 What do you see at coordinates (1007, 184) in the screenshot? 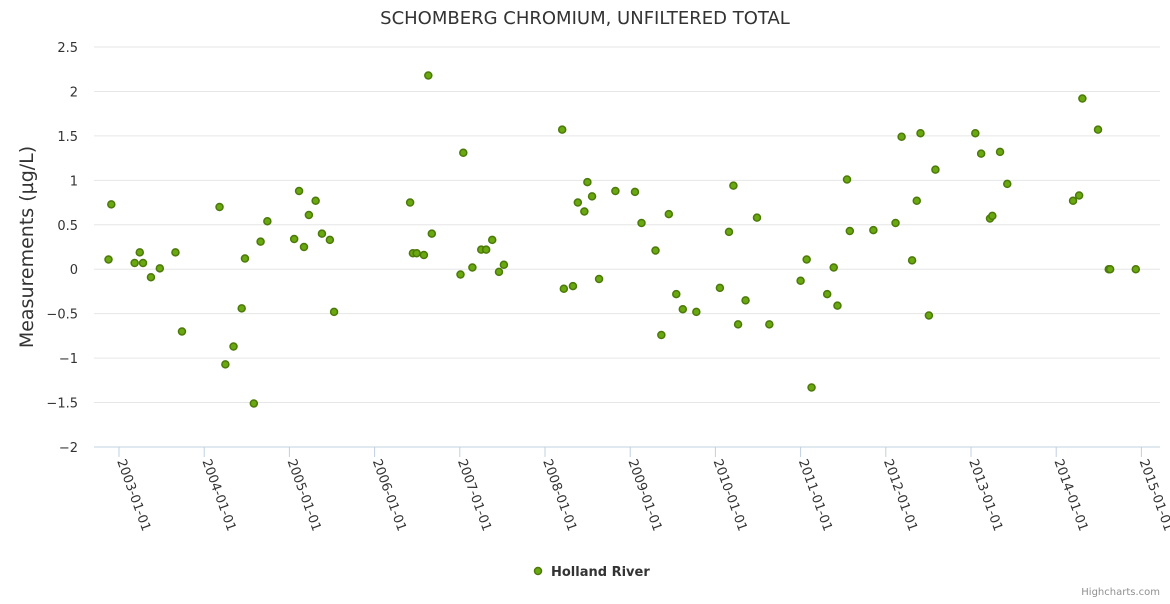
I see `data-point: 2013-06-05: 0.96` at bounding box center [1007, 184].